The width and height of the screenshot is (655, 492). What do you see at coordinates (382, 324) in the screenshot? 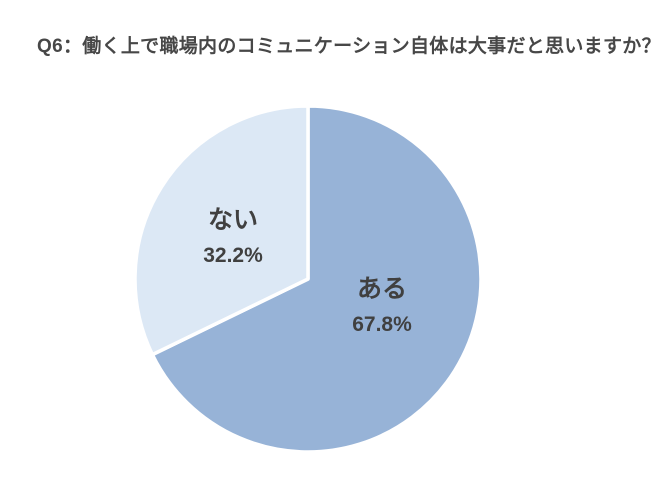
I see `slice-percentage-aru: 67.8%` at bounding box center [382, 324].